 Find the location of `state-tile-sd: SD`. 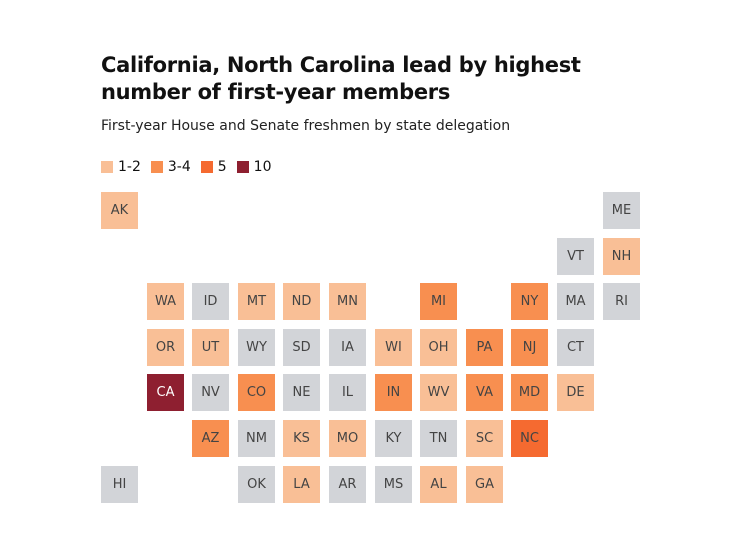

state-tile-sd: SD is located at coordinates (301, 347).